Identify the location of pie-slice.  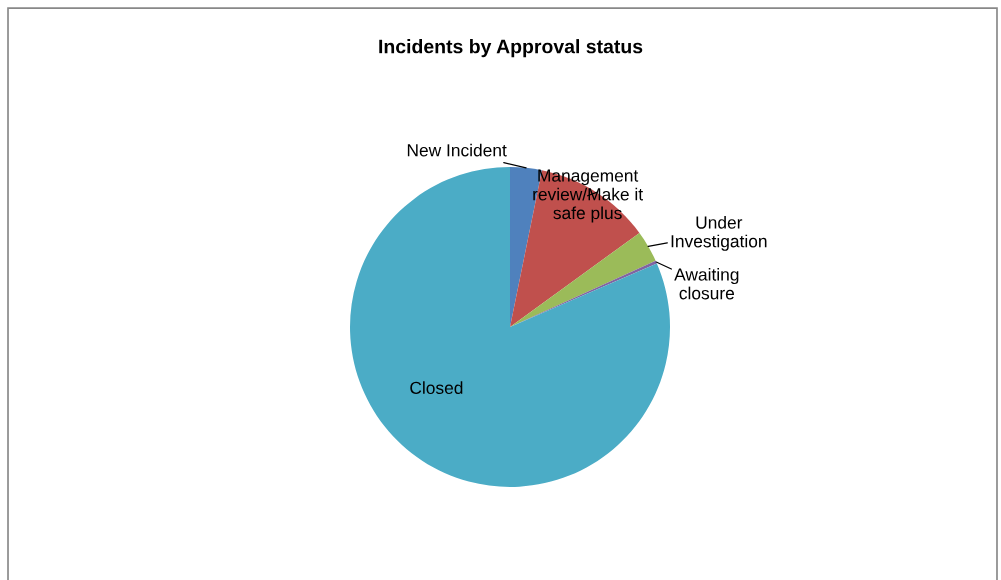
(583, 279).